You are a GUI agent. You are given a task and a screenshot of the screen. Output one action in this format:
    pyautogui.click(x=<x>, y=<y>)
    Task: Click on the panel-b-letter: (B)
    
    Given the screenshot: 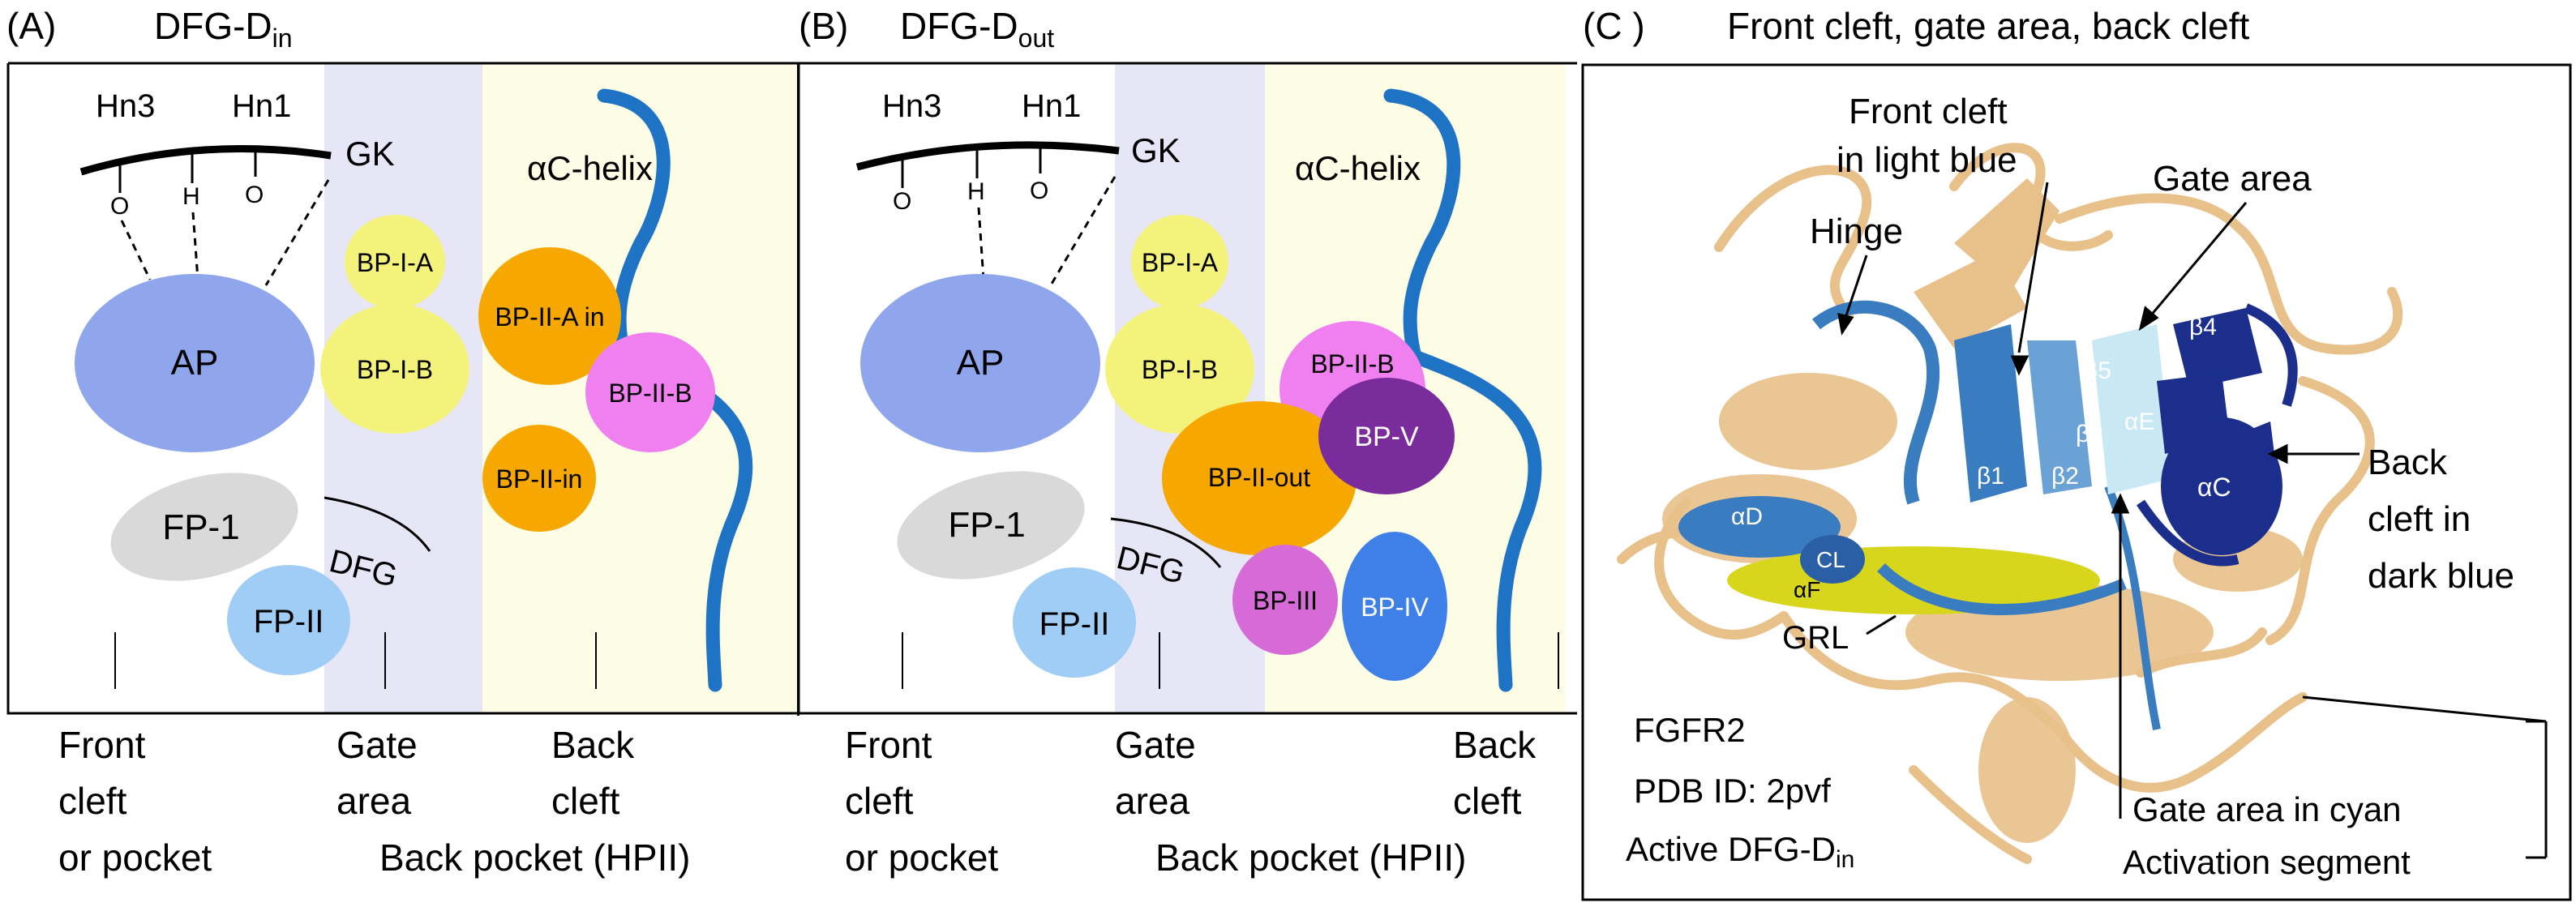 What is the action you would take?
    pyautogui.click(x=823, y=26)
    